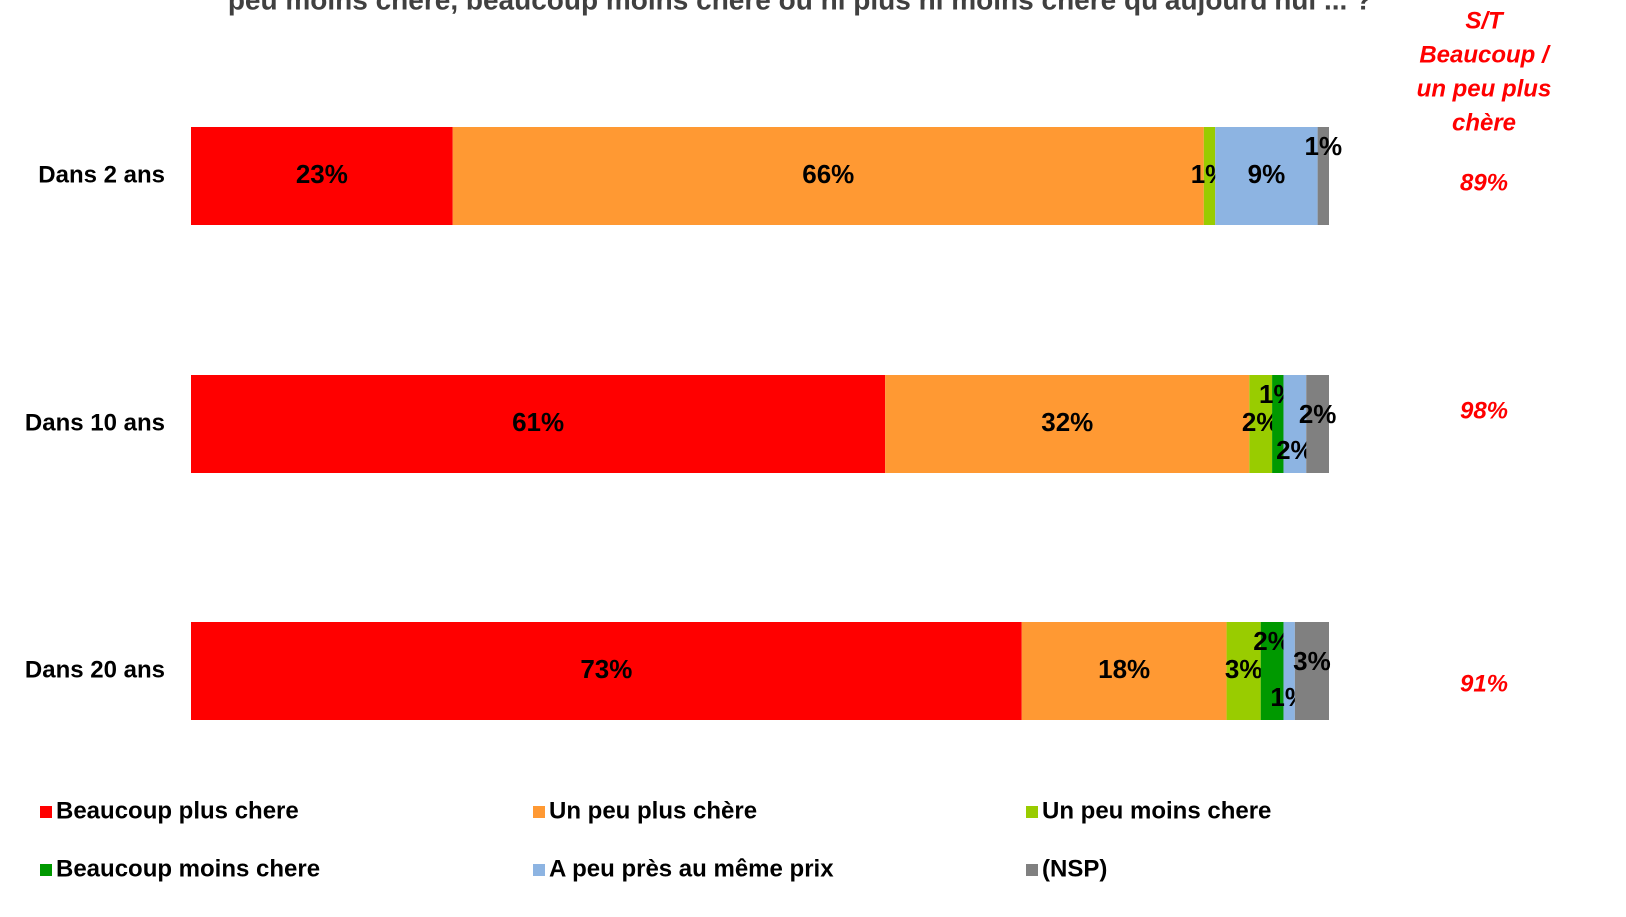 The image size is (1626, 917). I want to click on data-label: 61%, so click(538, 422).